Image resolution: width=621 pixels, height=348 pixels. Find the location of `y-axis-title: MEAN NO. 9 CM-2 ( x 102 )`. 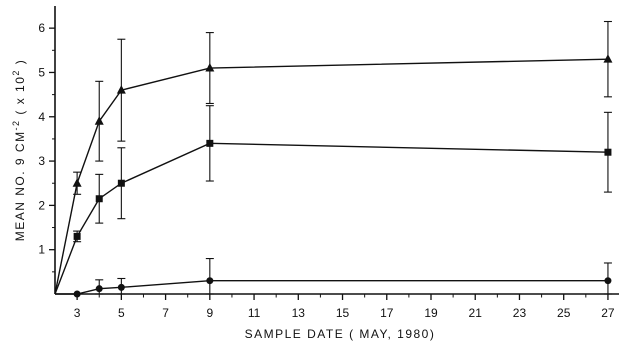

y-axis-title: MEAN NO. 9 CM-2 ( x 102 ) is located at coordinates (19, 150).